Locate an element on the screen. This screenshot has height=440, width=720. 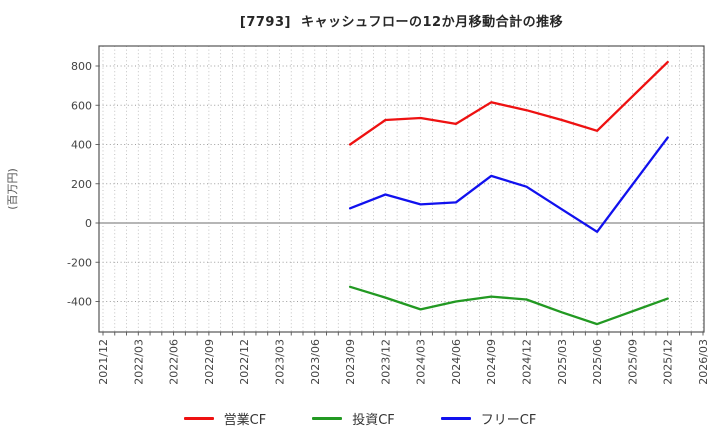
svg-text: 800 is located at coordinates (81, 66).